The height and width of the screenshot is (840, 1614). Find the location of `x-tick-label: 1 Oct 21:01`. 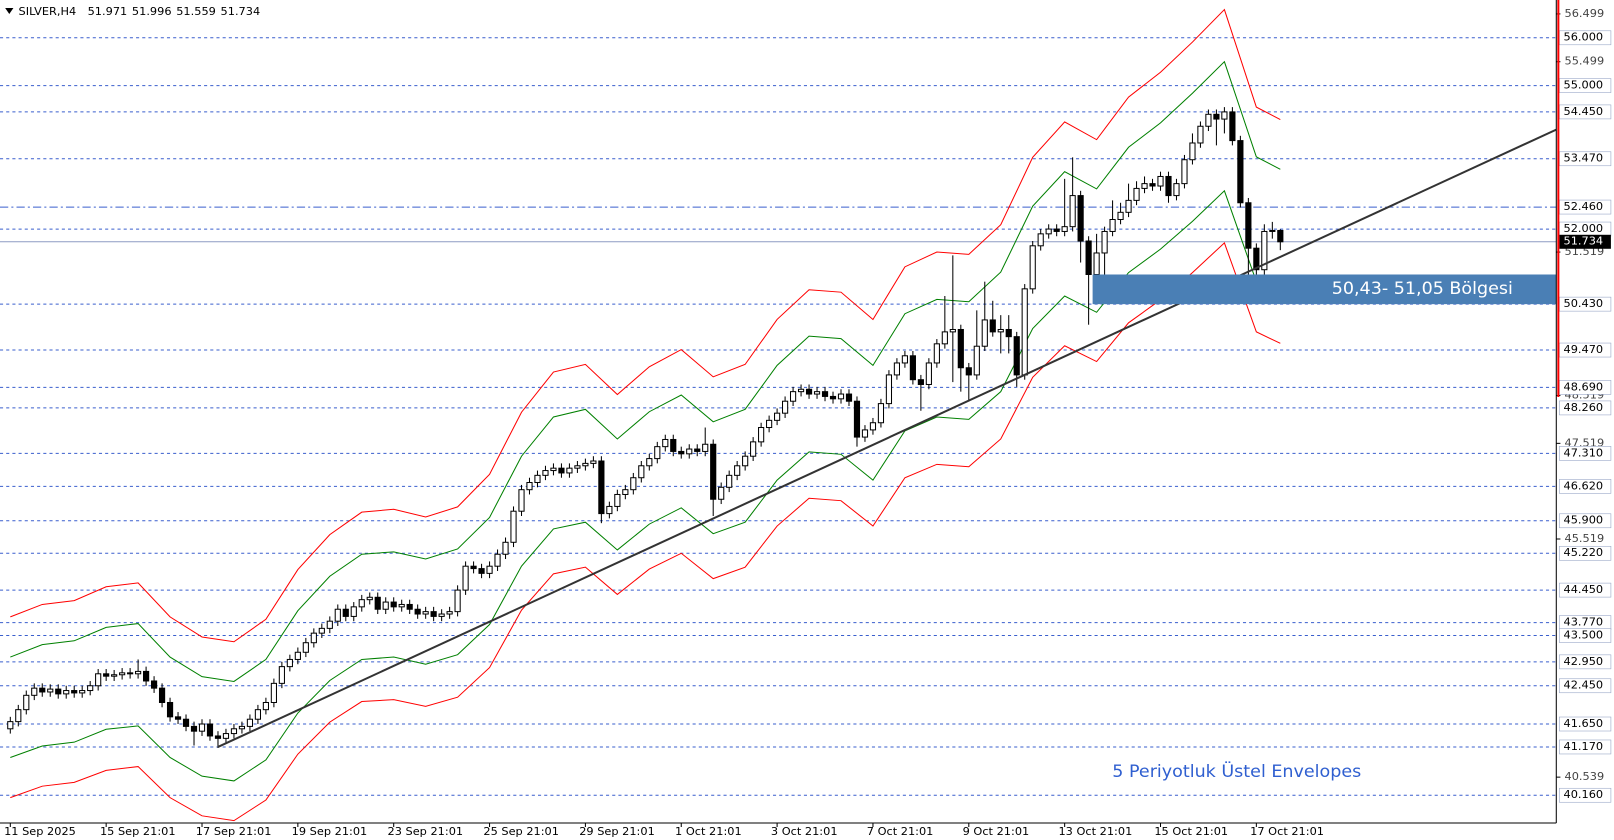

x-tick-label: 1 Oct 21:01 is located at coordinates (708, 831).